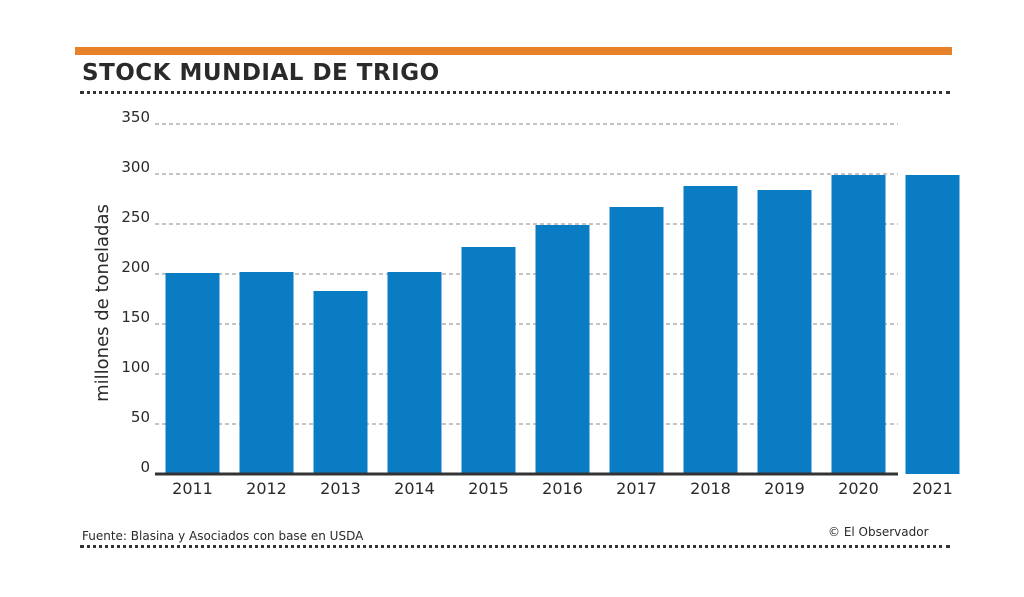 Image resolution: width=1024 pixels, height=597 pixels. What do you see at coordinates (102, 303) in the screenshot?
I see `y-axis-label: millones de toneladas` at bounding box center [102, 303].